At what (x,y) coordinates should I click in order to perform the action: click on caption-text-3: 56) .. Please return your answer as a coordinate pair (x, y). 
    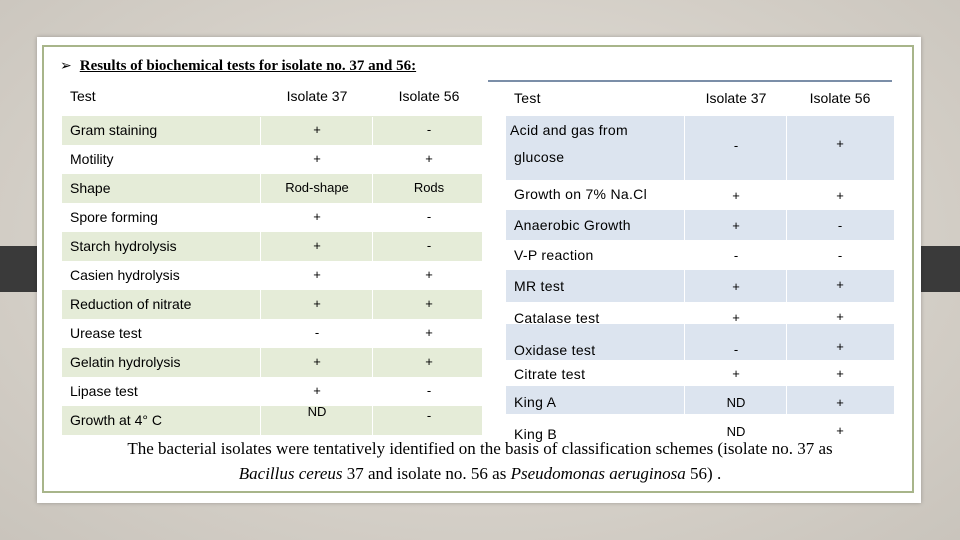
    Looking at the image, I should click on (703, 473).